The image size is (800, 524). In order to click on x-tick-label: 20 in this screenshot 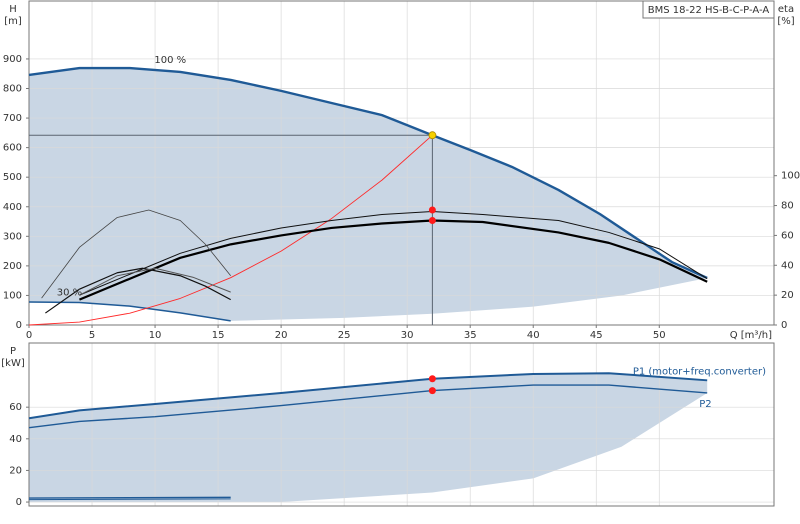, I will do `click(281, 335)`.